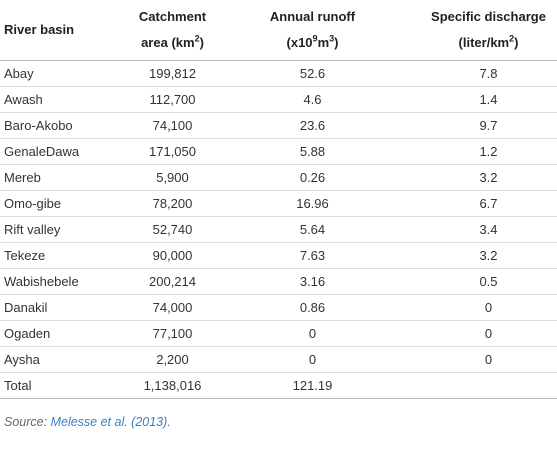 This screenshot has width=557, height=458. Describe the element at coordinates (172, 73) in the screenshot. I see `table-cell: 199,812` at that location.